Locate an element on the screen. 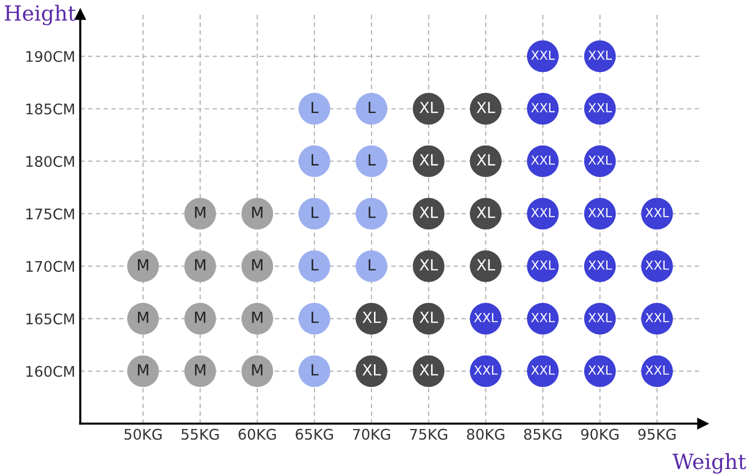 The width and height of the screenshot is (750, 476). y-tick-label: 160CM is located at coordinates (50, 371).